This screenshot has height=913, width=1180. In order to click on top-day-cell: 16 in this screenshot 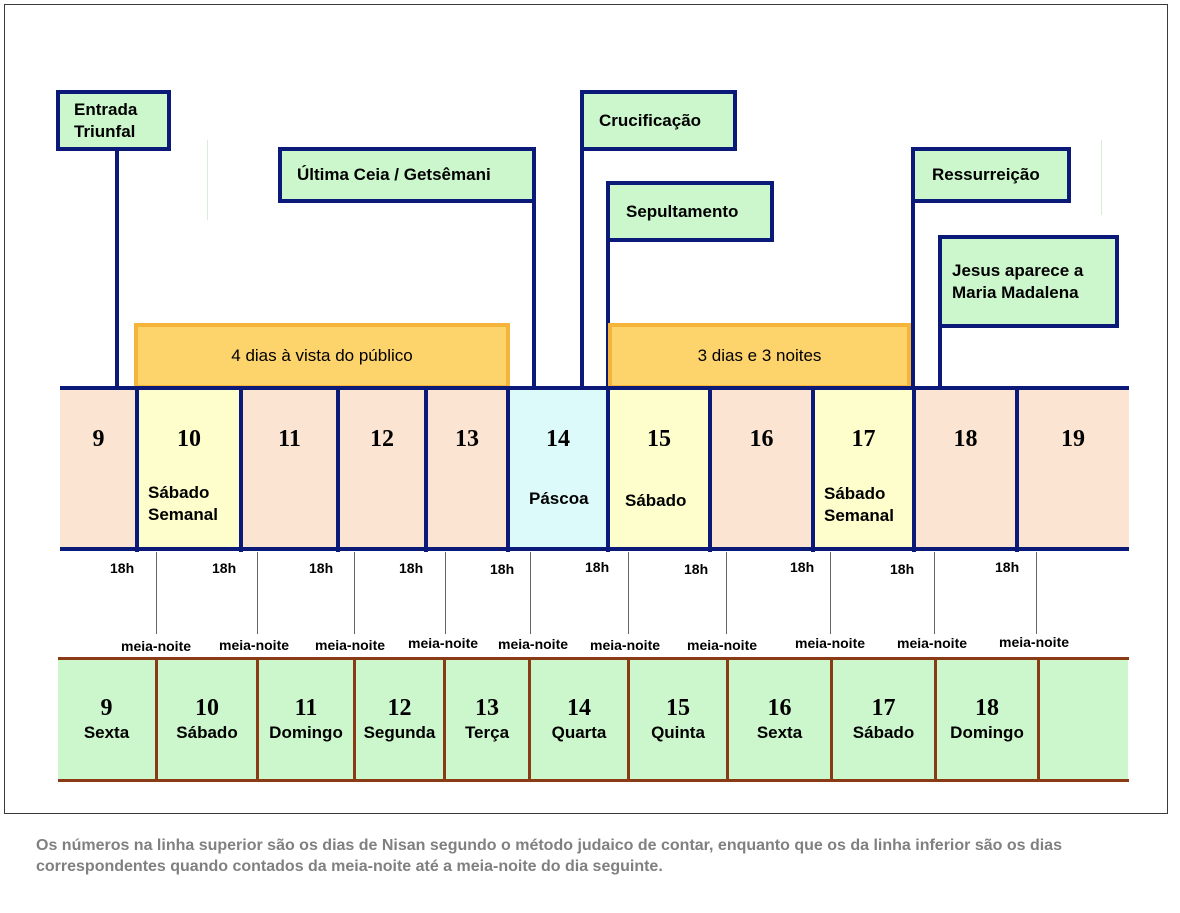, I will do `click(761, 469)`.